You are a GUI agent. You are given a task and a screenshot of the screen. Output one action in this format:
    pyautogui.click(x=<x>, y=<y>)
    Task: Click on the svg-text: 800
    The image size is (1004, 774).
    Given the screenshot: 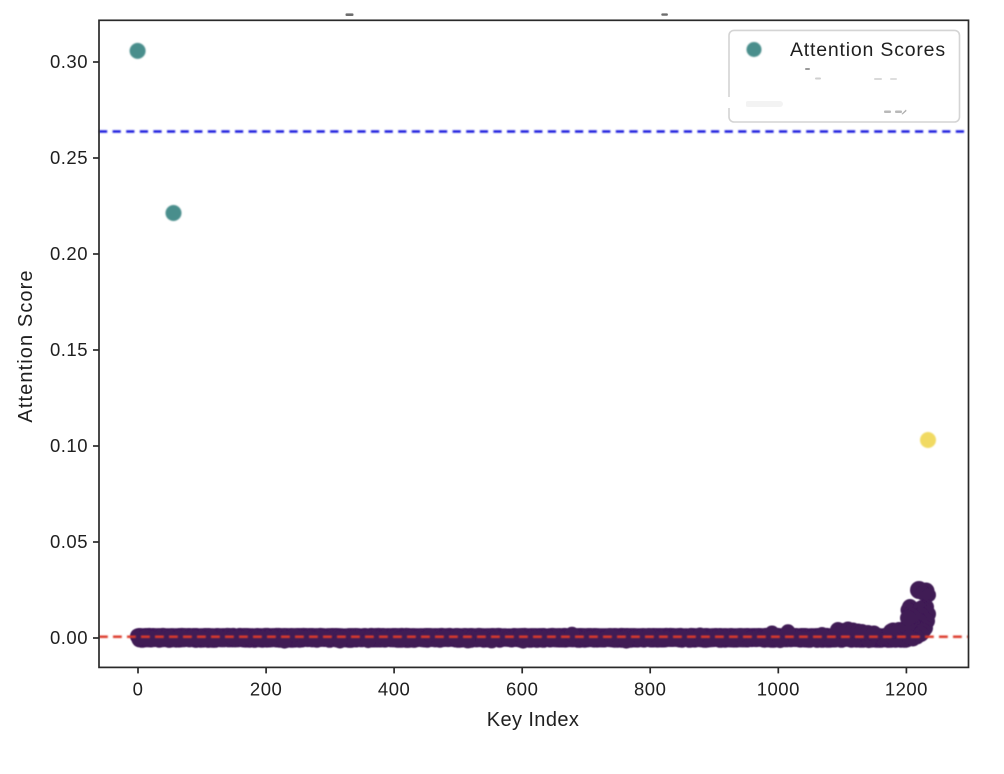 What is the action you would take?
    pyautogui.click(x=650, y=688)
    